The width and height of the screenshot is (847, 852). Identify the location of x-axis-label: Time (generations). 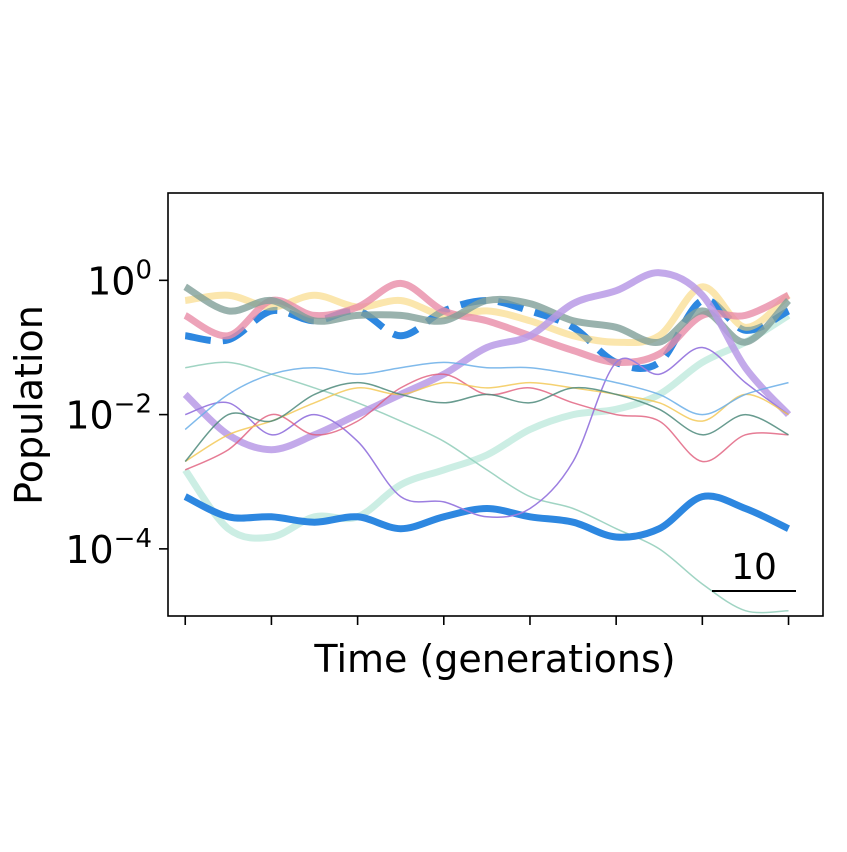
(494, 659).